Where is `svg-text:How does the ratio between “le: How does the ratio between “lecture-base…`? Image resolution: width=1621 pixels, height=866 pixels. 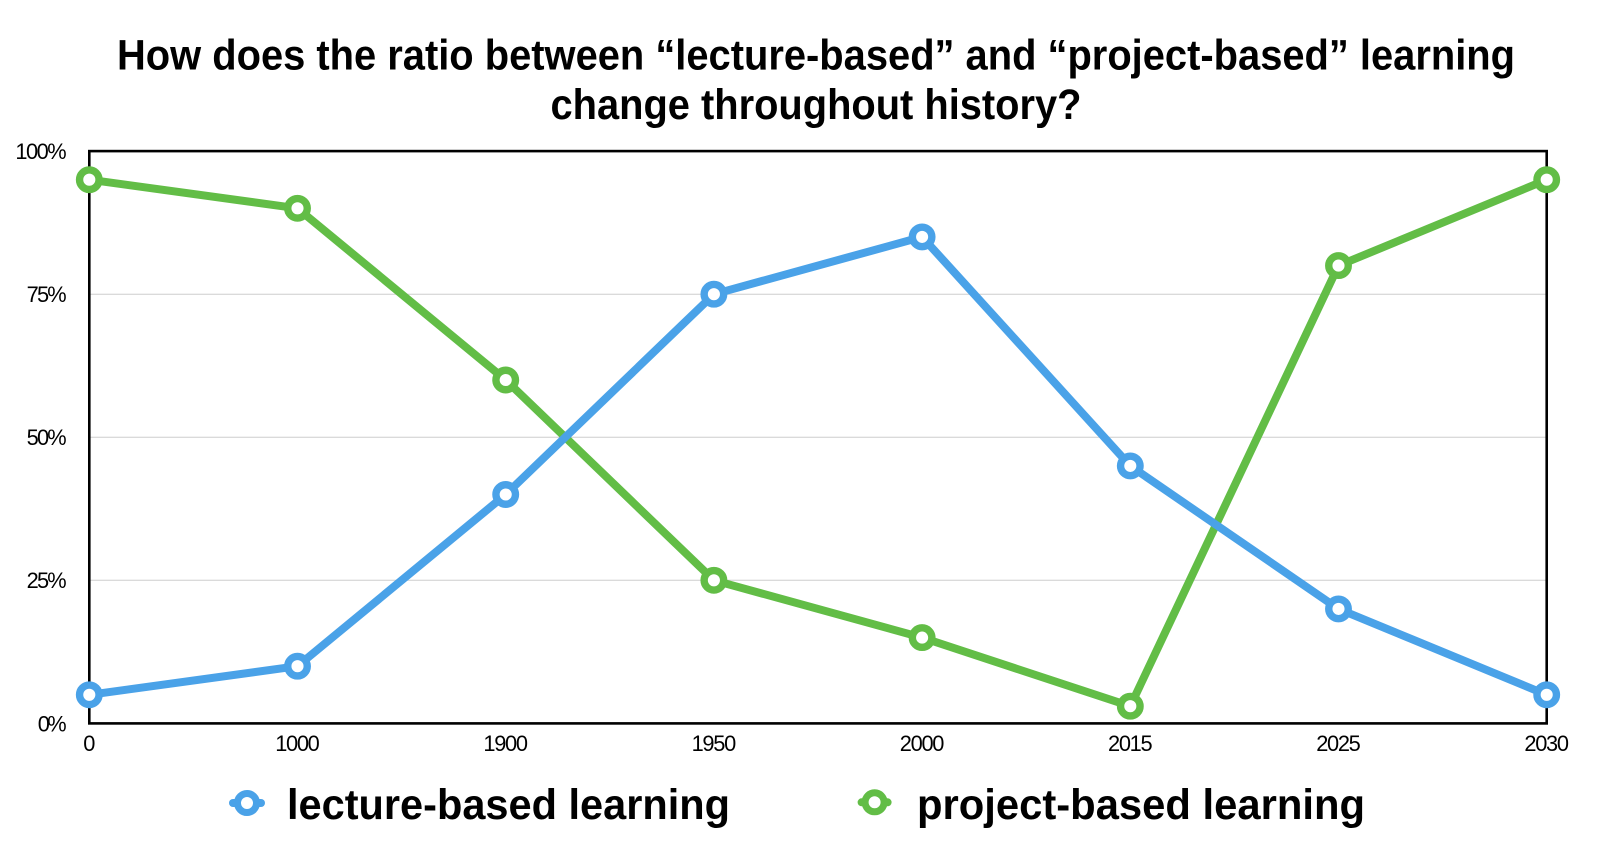 svg-text:How does the ratio between “le: How does the ratio between “lecture-base… is located at coordinates (816, 56).